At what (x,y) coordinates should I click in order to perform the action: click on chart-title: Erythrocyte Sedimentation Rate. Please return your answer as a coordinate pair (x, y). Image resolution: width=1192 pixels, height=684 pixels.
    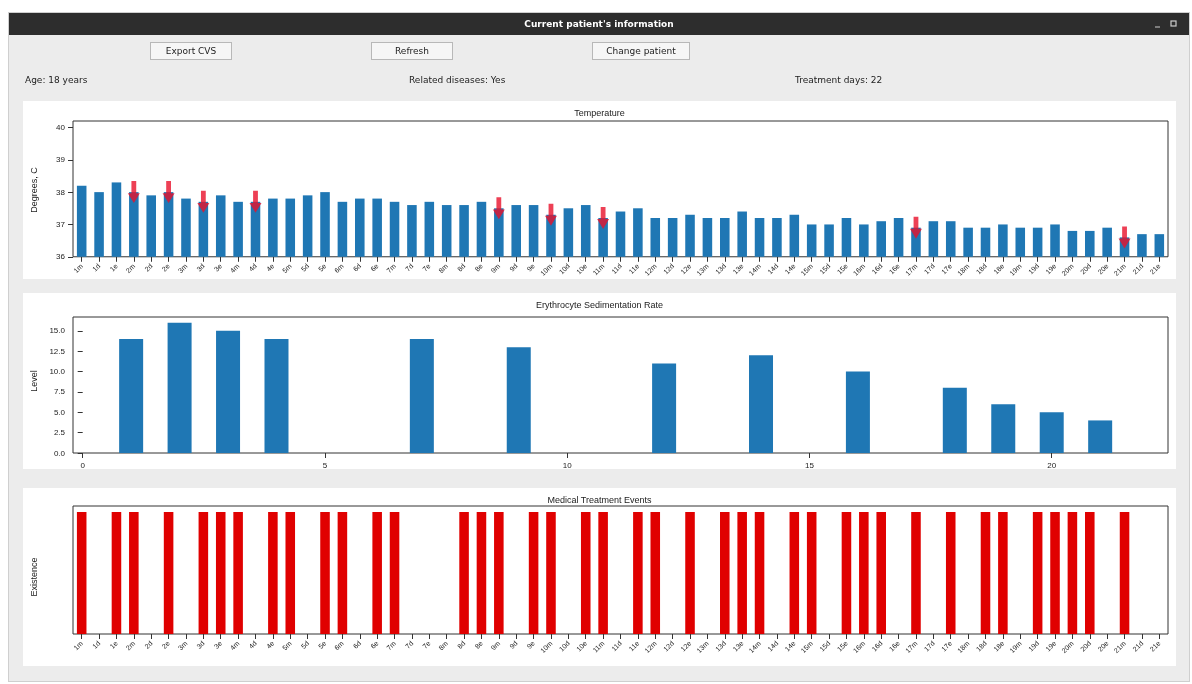
    Looking at the image, I should click on (599, 304).